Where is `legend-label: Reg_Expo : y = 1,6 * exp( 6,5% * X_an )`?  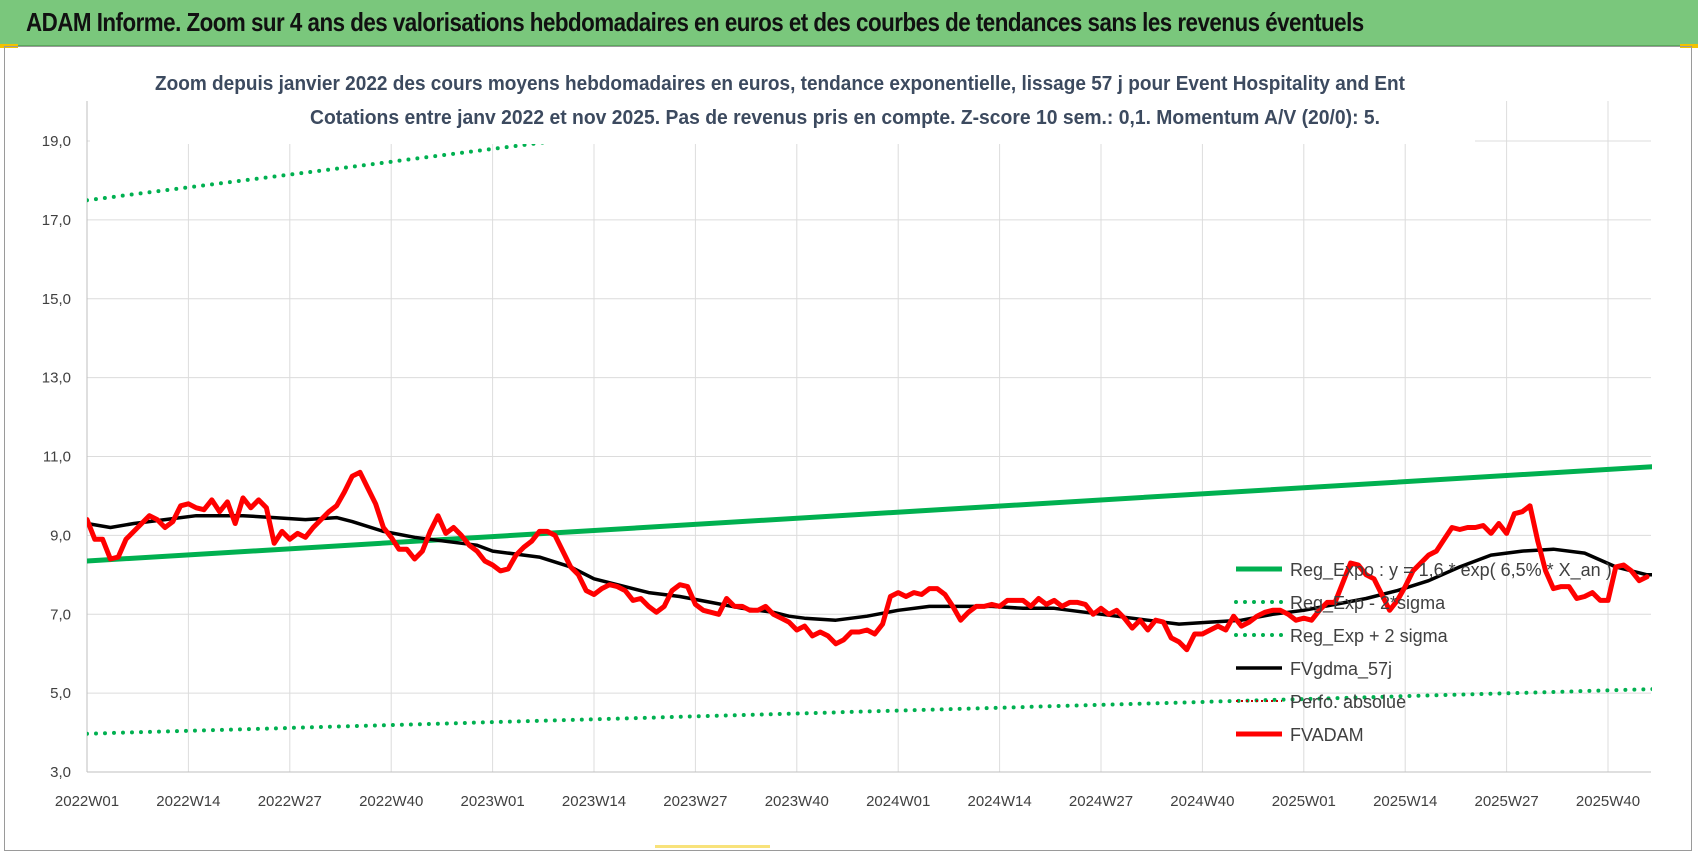
legend-label: Reg_Expo : y = 1,6 * exp( 6,5% * X_an ) is located at coordinates (1451, 570).